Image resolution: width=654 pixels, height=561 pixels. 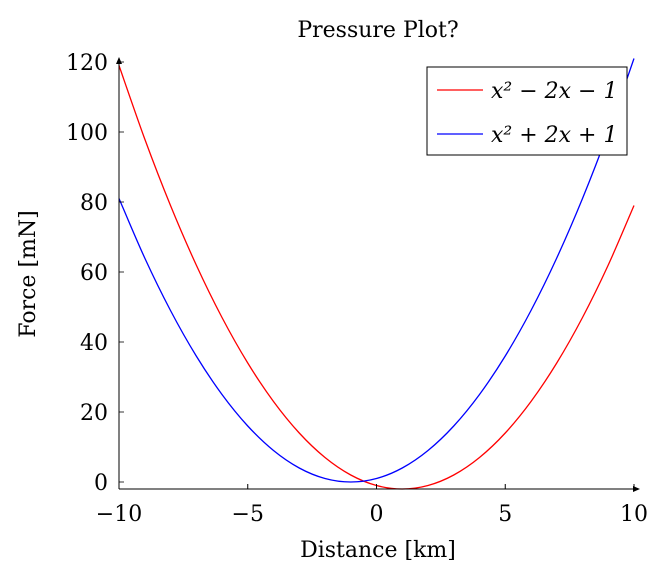 What do you see at coordinates (505, 514) in the screenshot?
I see `x-tick-label: 5` at bounding box center [505, 514].